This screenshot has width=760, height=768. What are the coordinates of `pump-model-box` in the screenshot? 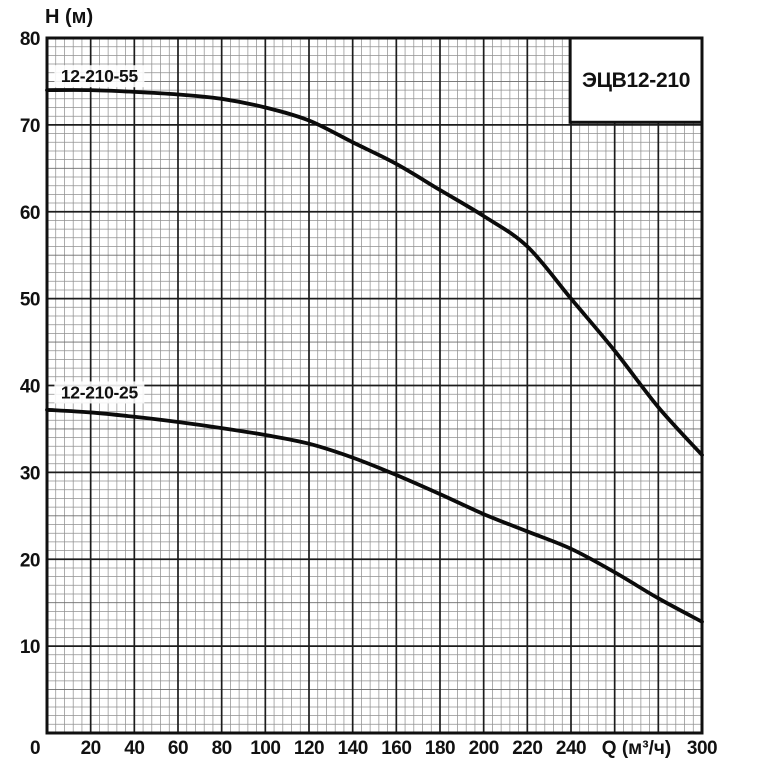 It's located at (636, 80).